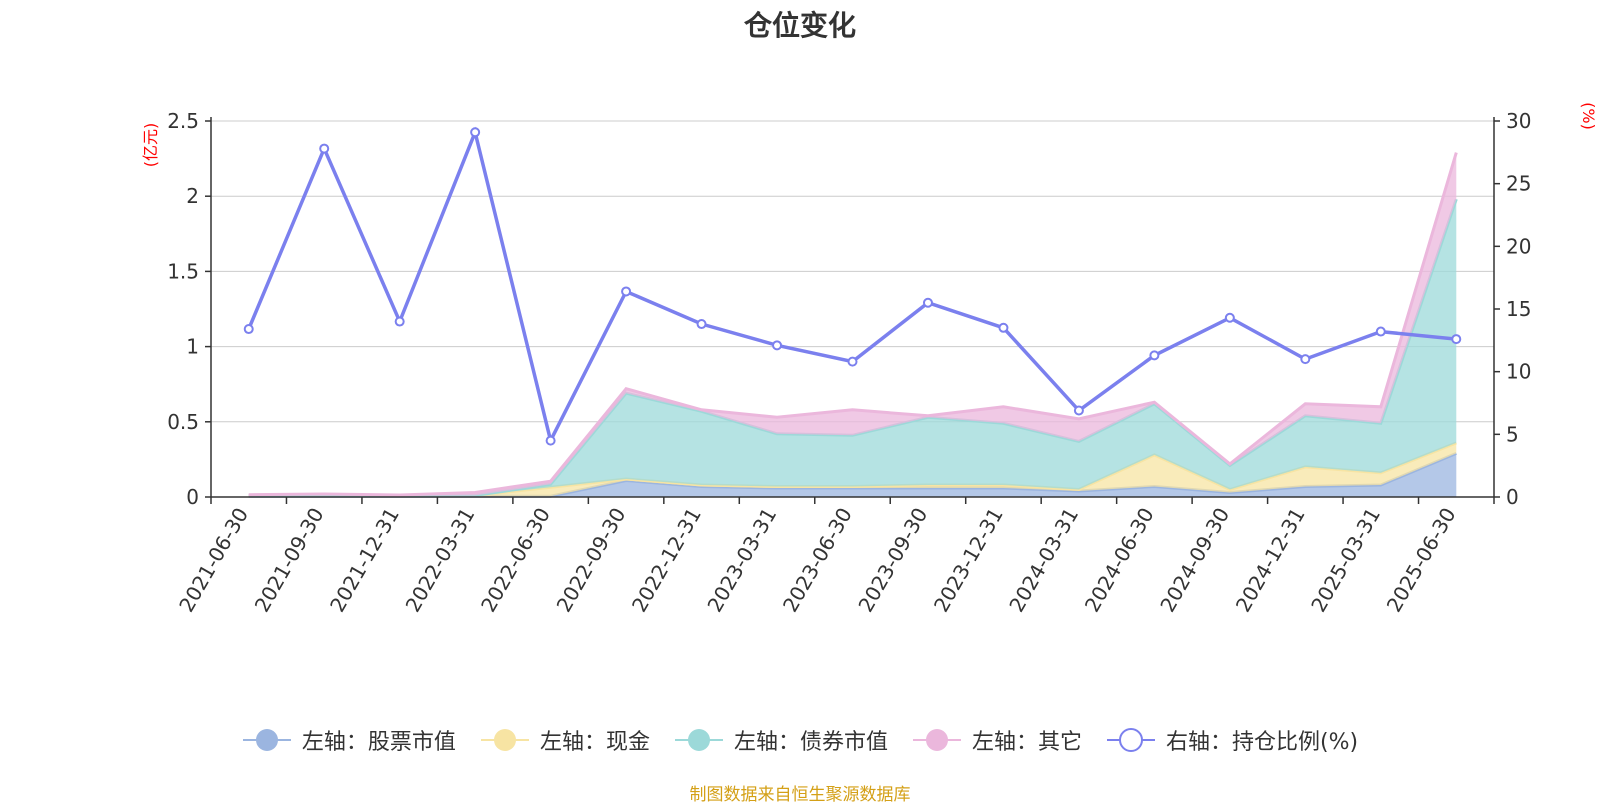  Describe the element at coordinates (817, 560) in the screenshot. I see `x-axis-tick-label: 2023-06-30` at that location.